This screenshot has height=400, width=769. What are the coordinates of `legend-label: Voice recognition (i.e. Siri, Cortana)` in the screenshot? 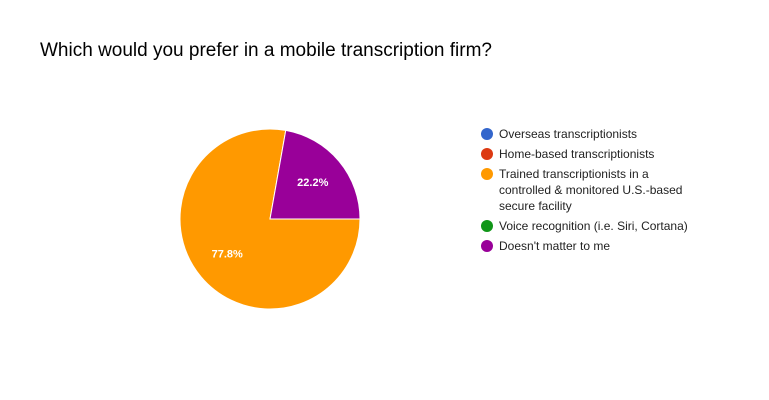 It's located at (593, 226).